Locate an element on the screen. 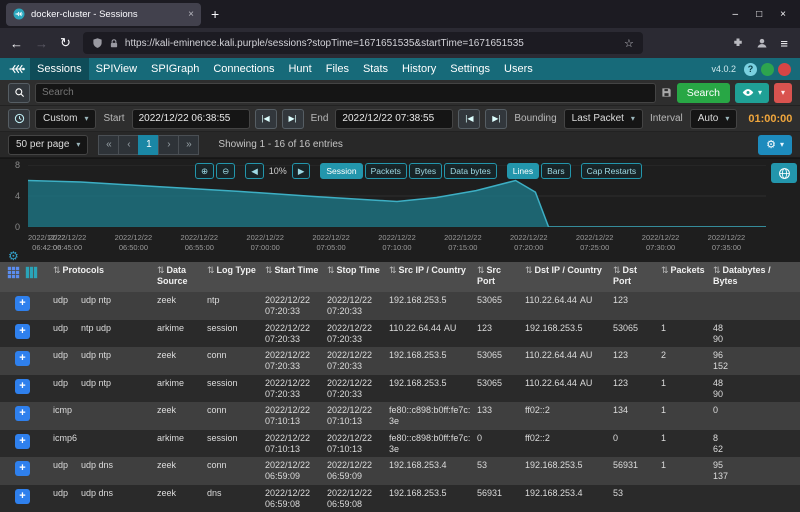 Image resolution: width=800 pixels, height=512 pixels. chart-metric-session-button: Session is located at coordinates (341, 171).